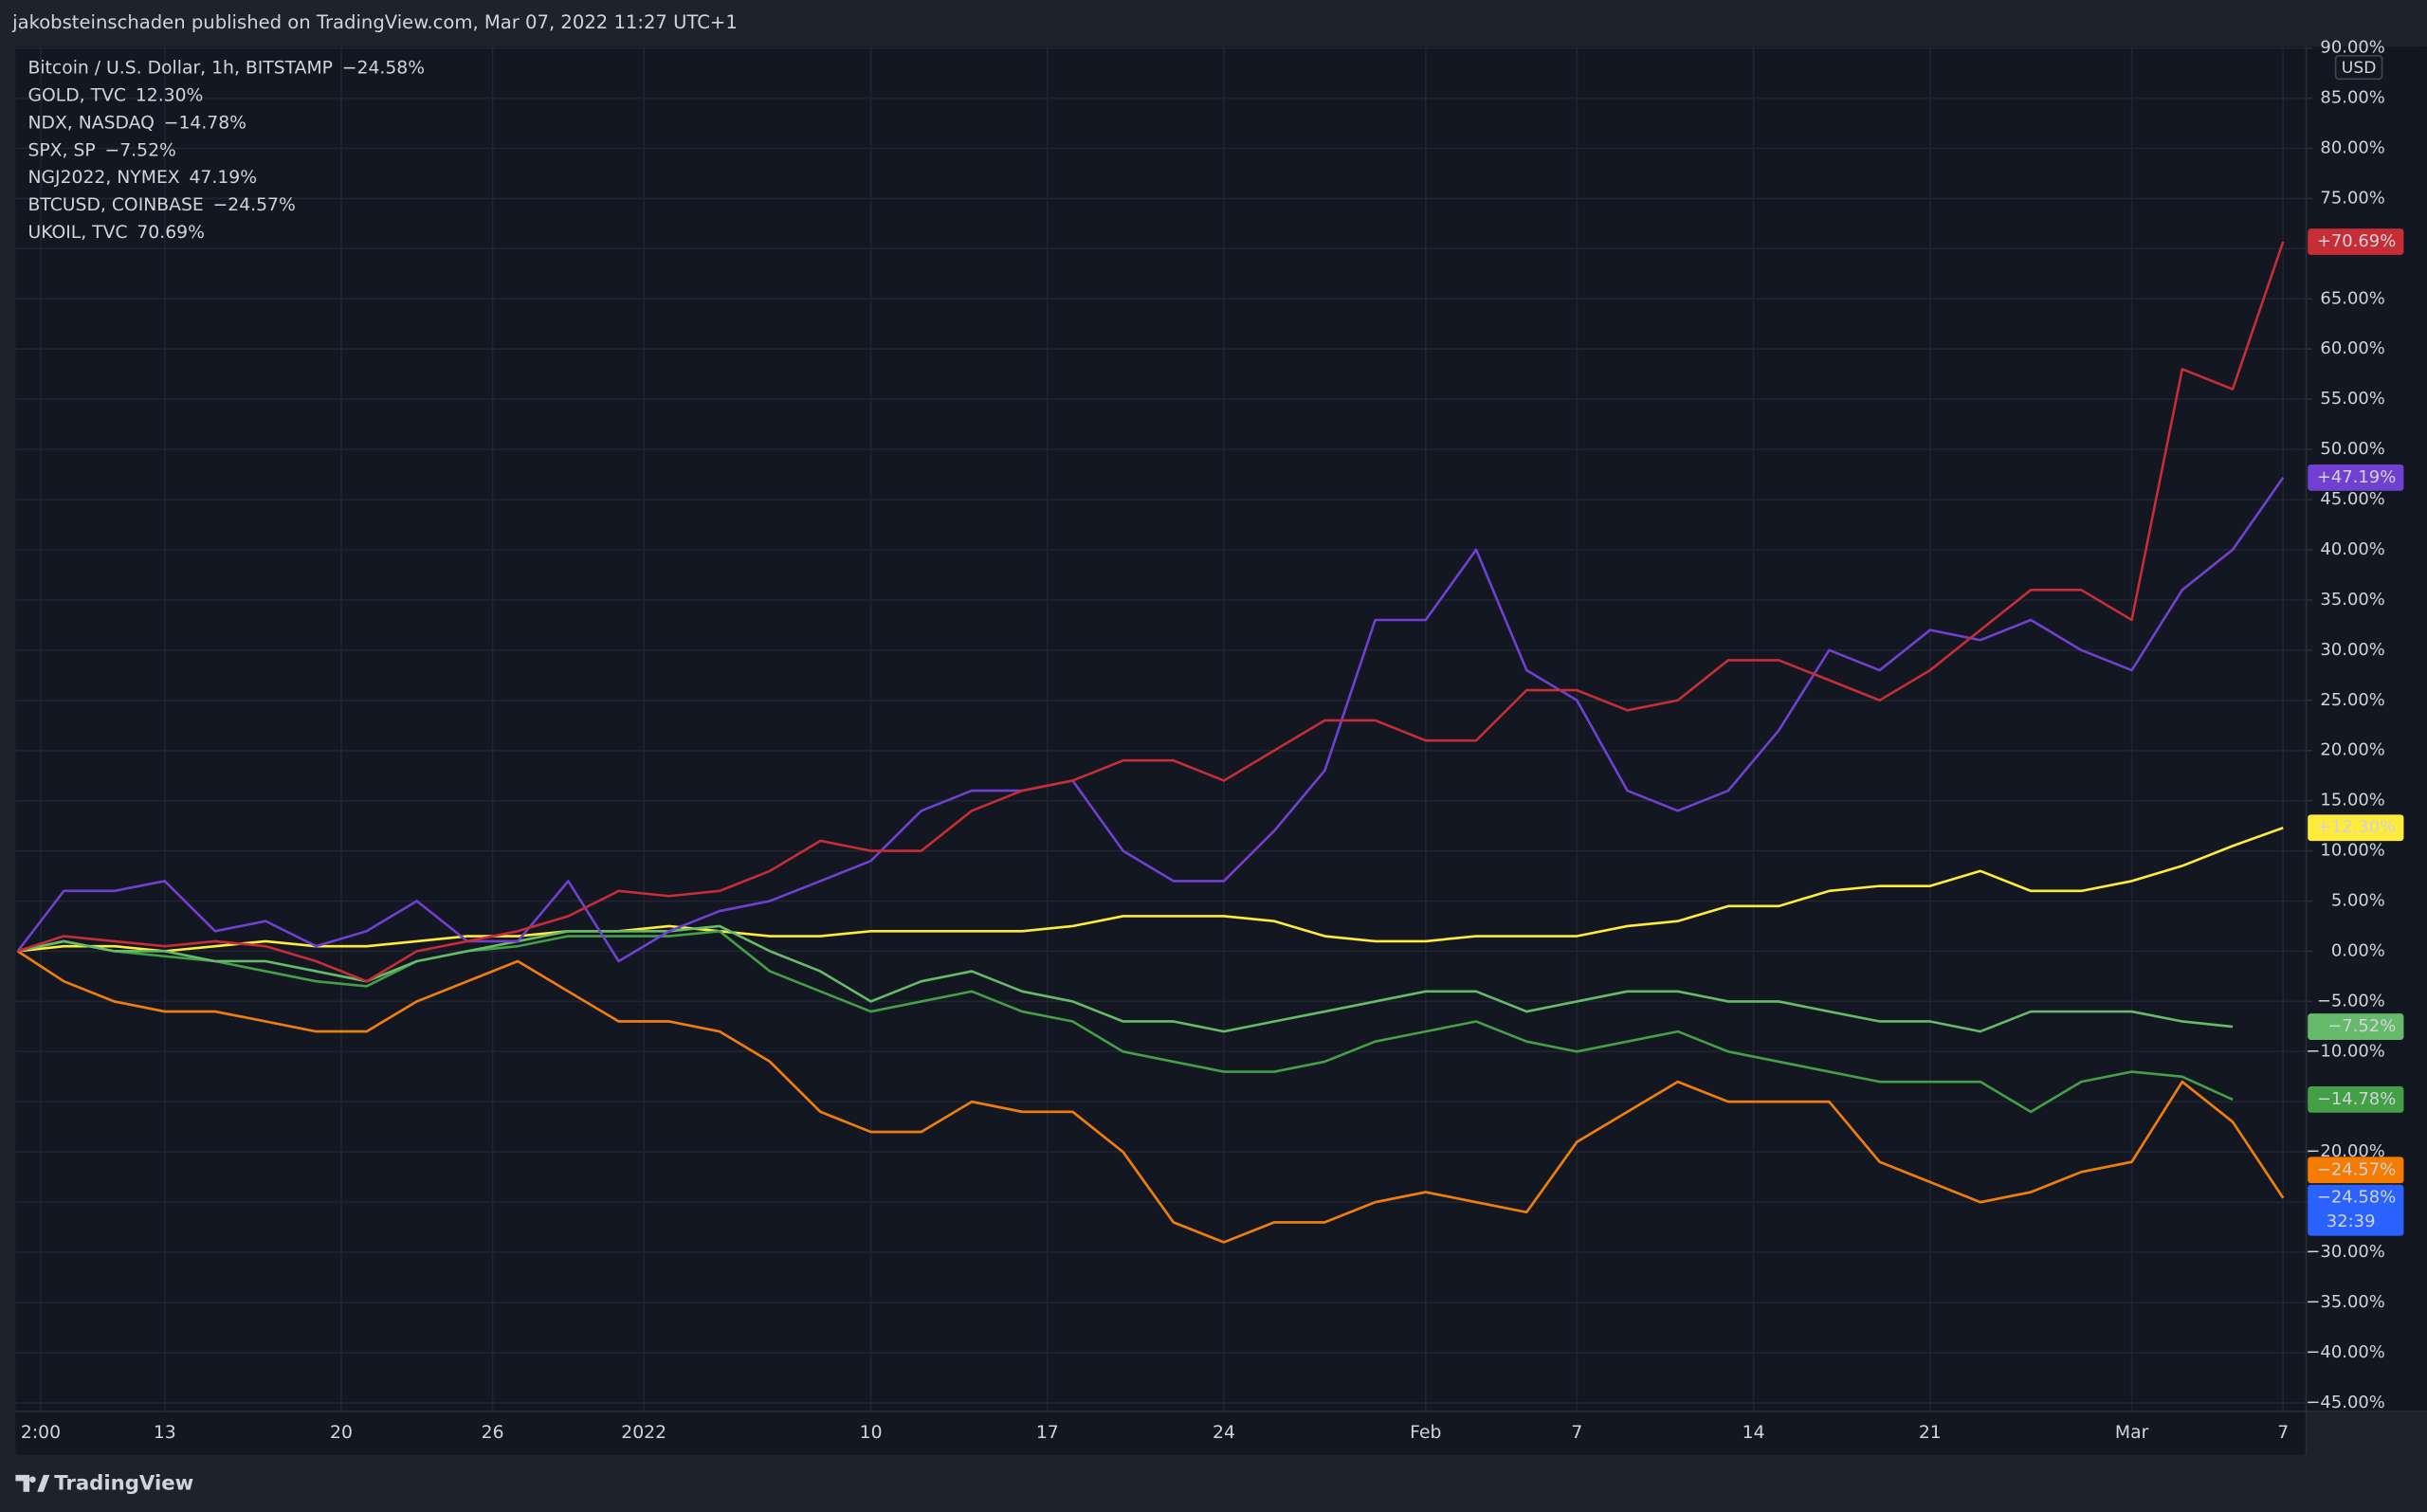 The image size is (2427, 1512). What do you see at coordinates (2352, 499) in the screenshot?
I see `y-tick-label: 45.00%` at bounding box center [2352, 499].